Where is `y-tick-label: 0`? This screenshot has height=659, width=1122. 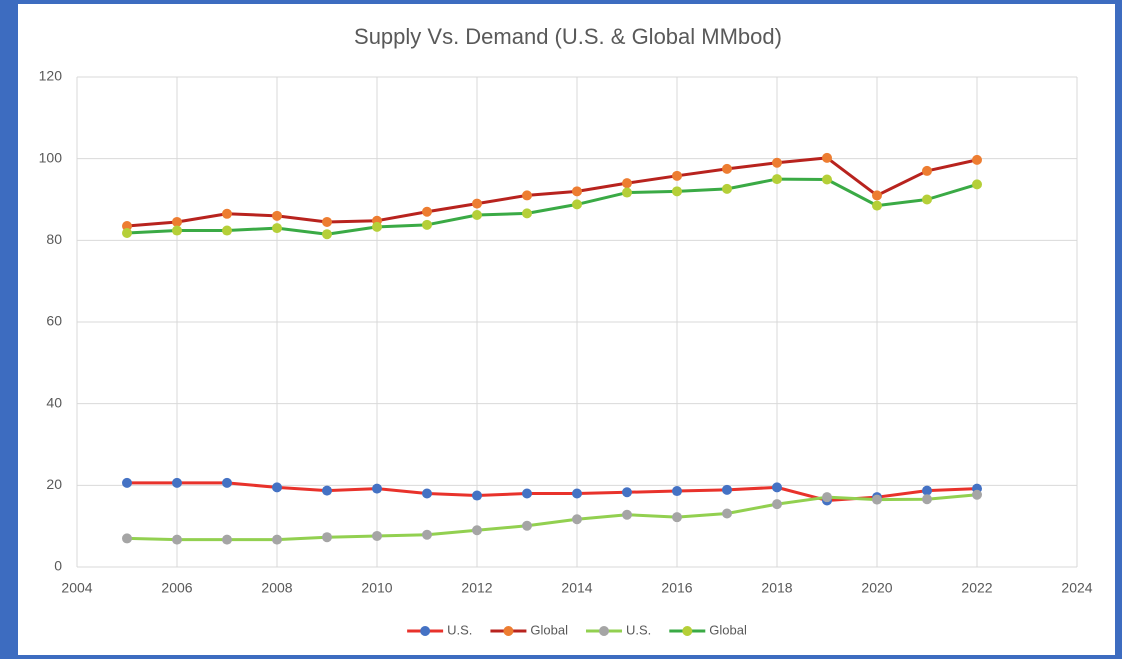
y-tick-label: 0 is located at coordinates (58, 566).